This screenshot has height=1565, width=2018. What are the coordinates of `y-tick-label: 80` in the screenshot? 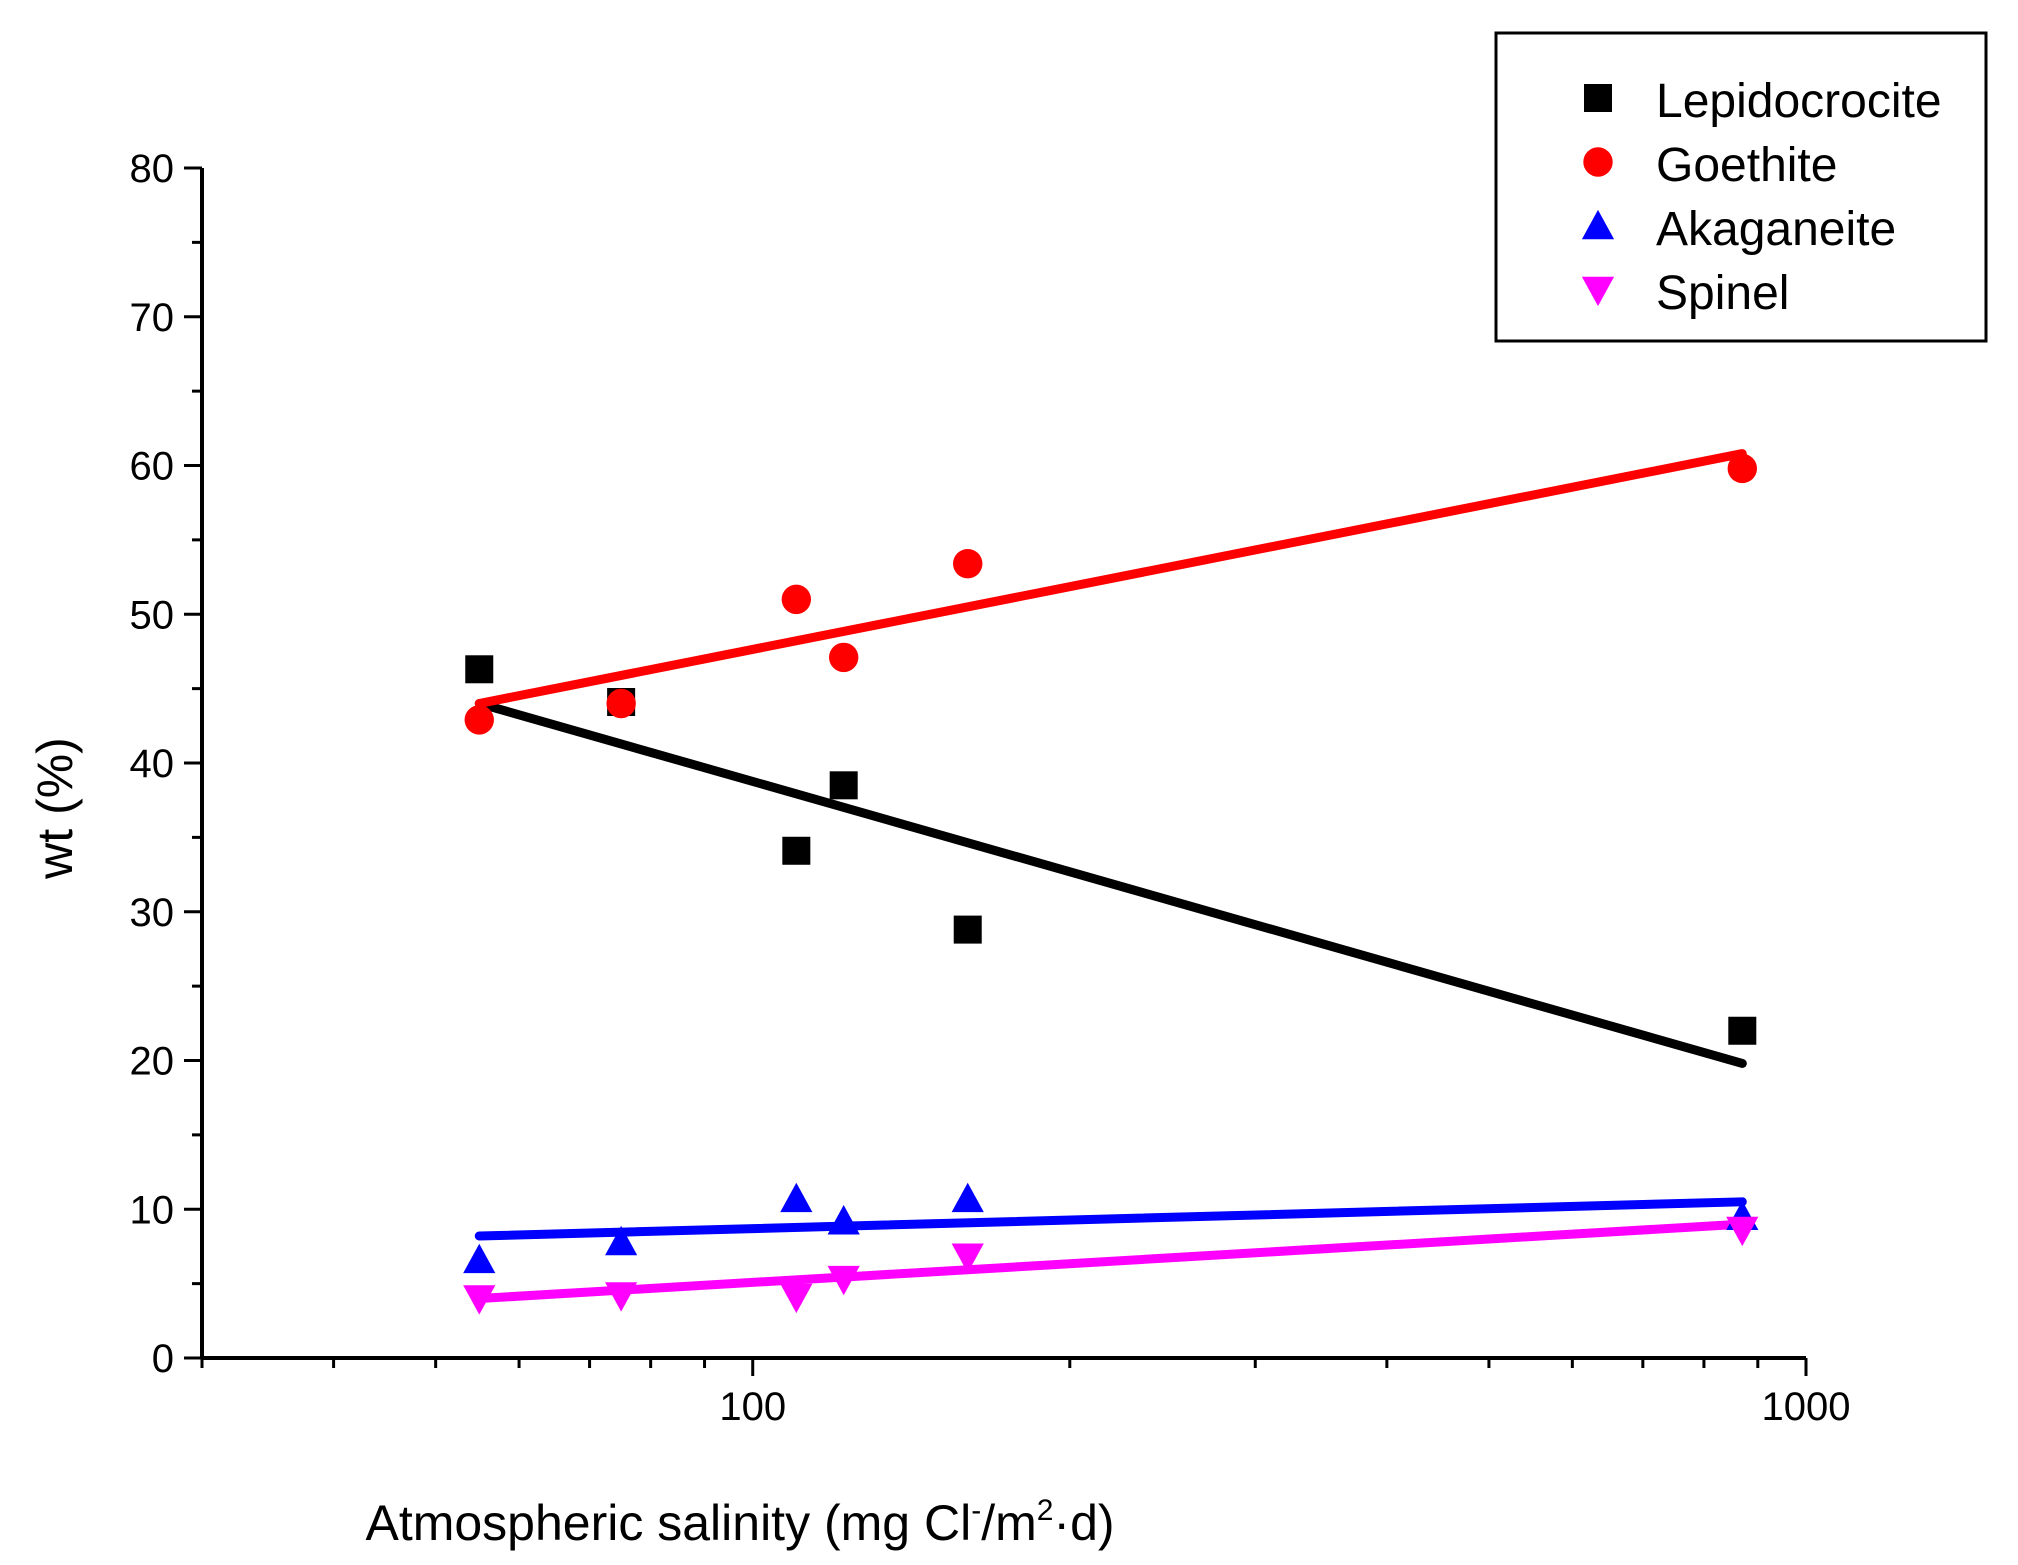 It's located at (152, 169).